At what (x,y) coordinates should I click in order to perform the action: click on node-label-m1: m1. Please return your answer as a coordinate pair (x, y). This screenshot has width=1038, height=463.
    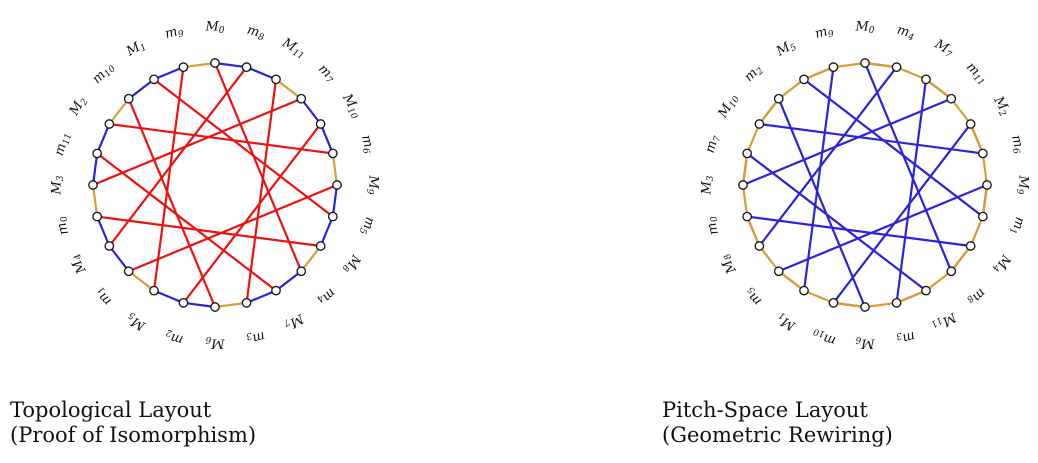
    Looking at the image, I should click on (104, 296).